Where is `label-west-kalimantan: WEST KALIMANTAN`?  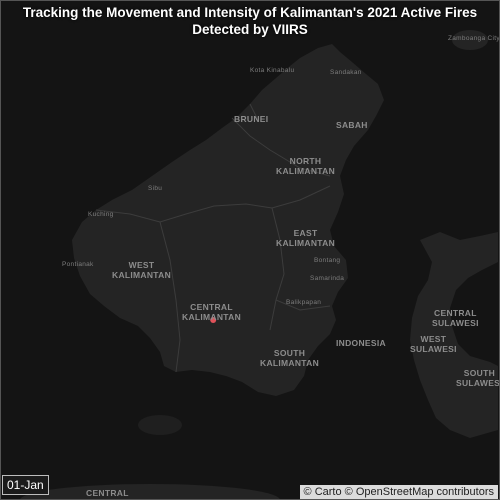
label-west-kalimantan: WEST KALIMANTAN is located at coordinates (142, 270).